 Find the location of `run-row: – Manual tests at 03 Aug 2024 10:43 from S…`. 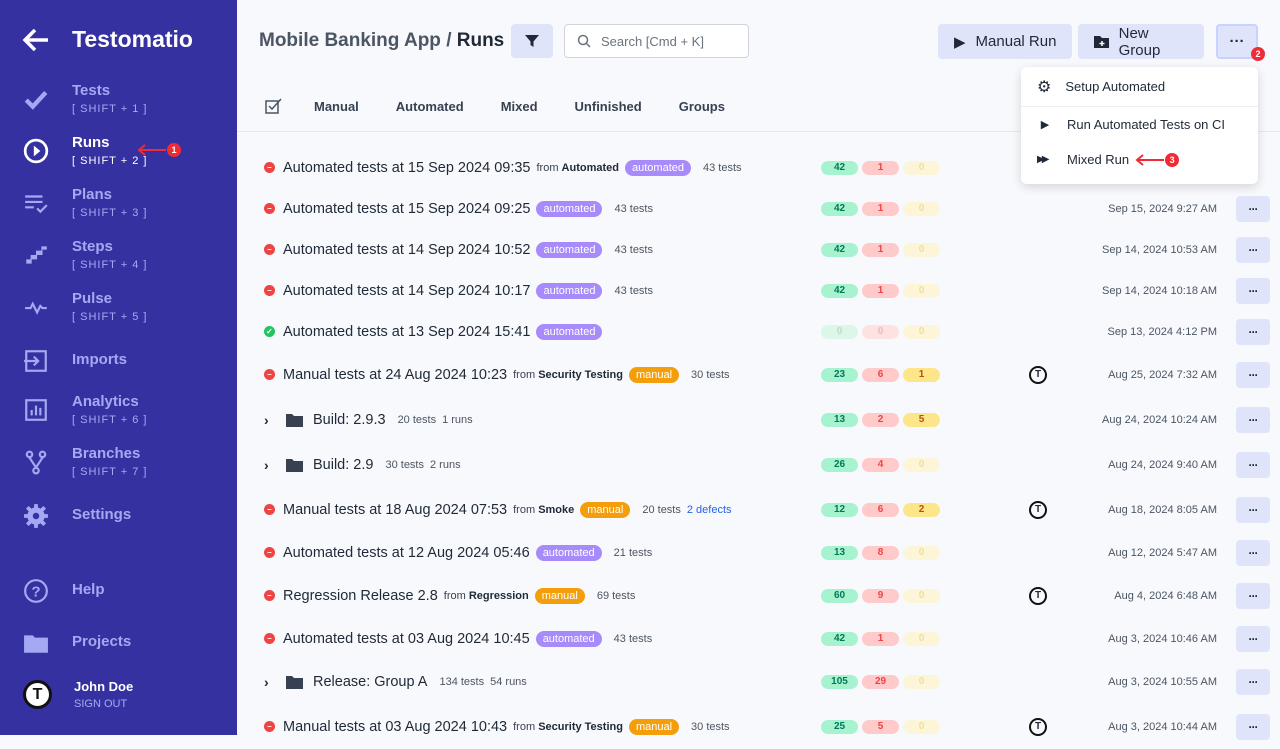

run-row: – Manual tests at 03 Aug 2024 10:43 from S… is located at coordinates (758, 726).